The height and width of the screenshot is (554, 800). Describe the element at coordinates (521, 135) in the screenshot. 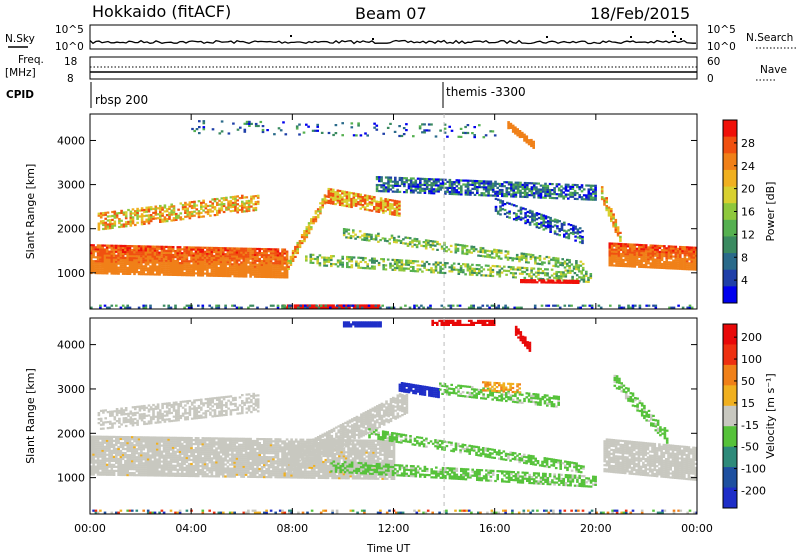

I see `power-blob` at that location.